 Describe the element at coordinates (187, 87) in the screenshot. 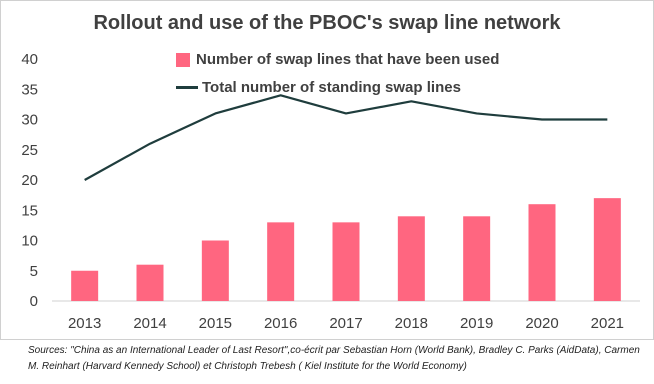

I see `legend-swatch-line` at that location.